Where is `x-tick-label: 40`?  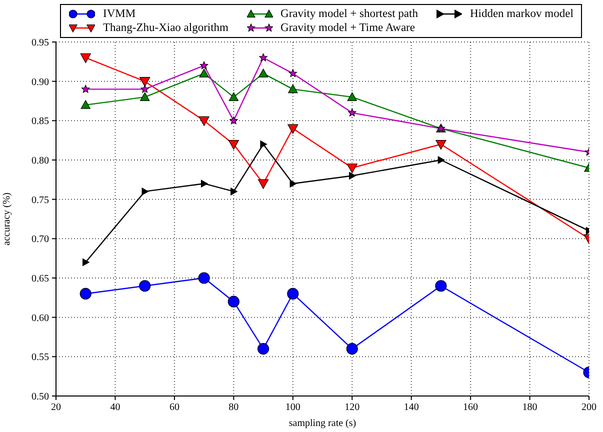 x-tick-label: 40 is located at coordinates (115, 408).